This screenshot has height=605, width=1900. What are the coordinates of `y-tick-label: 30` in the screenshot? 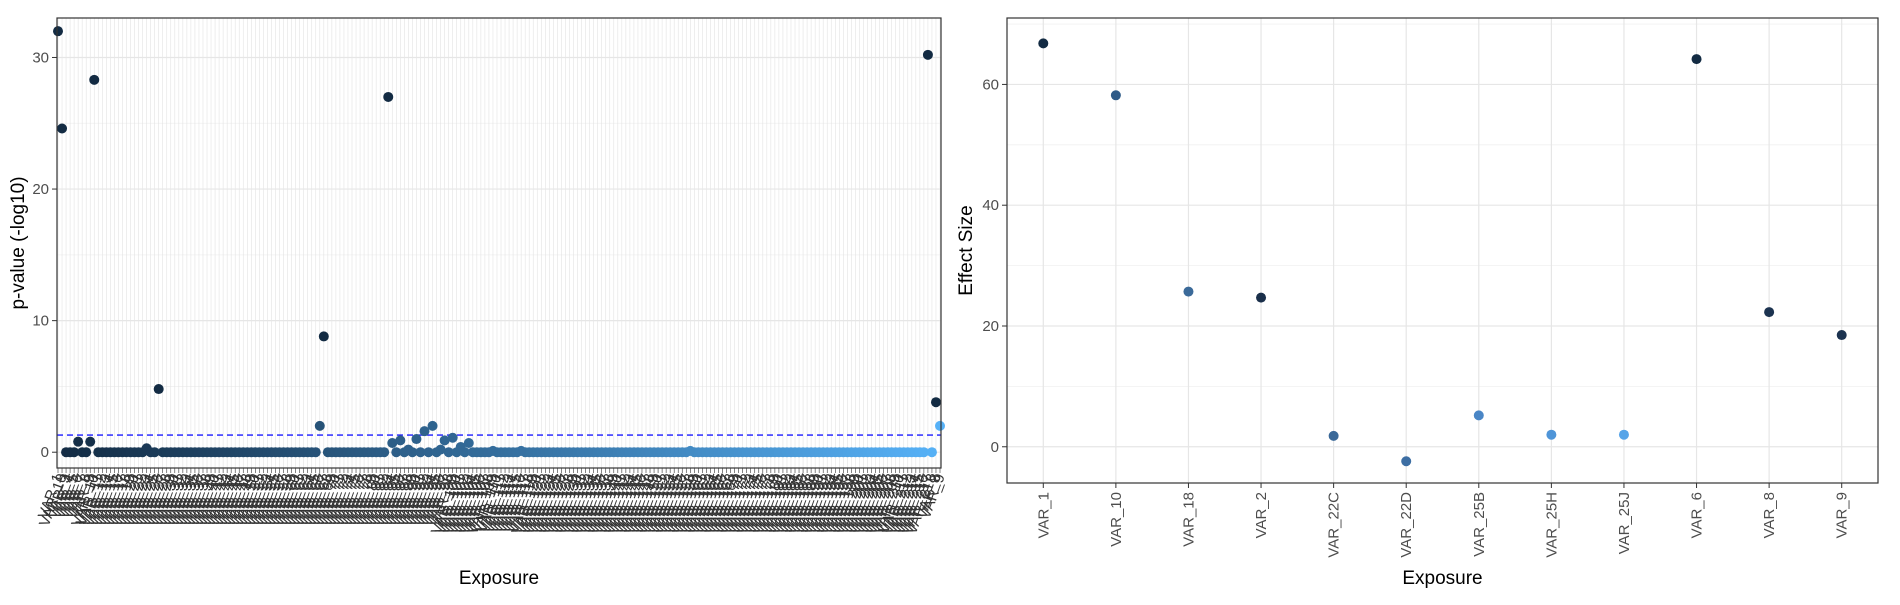 It's located at (40, 57).